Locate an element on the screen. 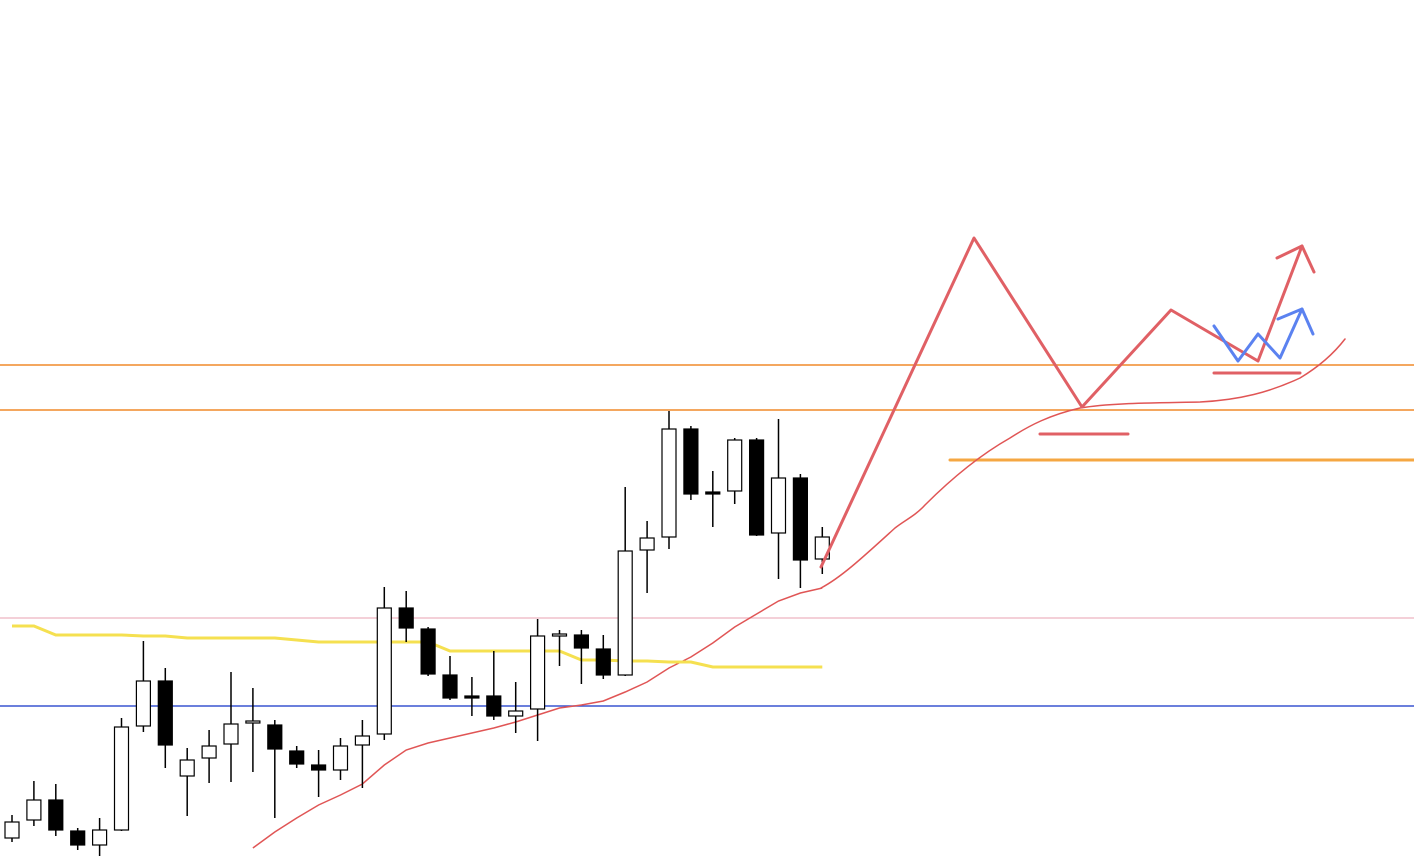  indicator-line is located at coordinates (417, 646).